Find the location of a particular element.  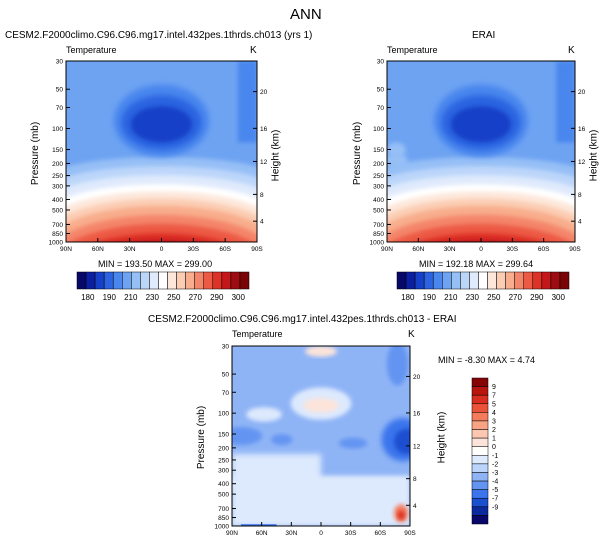

colorbar2-label: 270 is located at coordinates (516, 297).